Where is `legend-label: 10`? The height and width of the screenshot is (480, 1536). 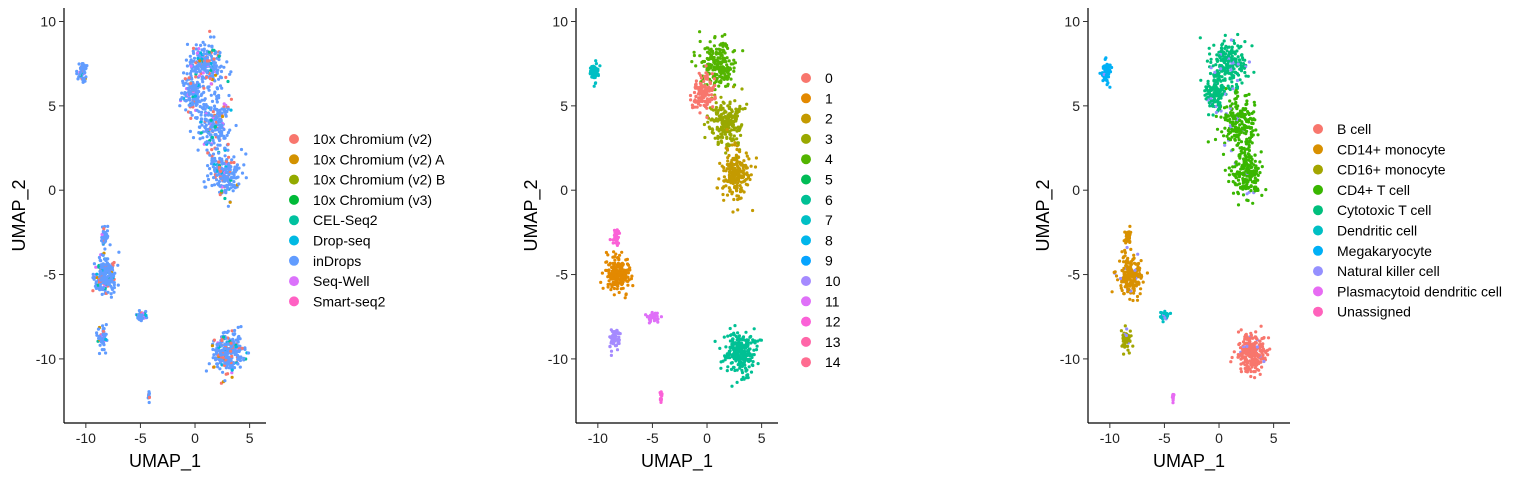
legend-label: 10 is located at coordinates (833, 281).